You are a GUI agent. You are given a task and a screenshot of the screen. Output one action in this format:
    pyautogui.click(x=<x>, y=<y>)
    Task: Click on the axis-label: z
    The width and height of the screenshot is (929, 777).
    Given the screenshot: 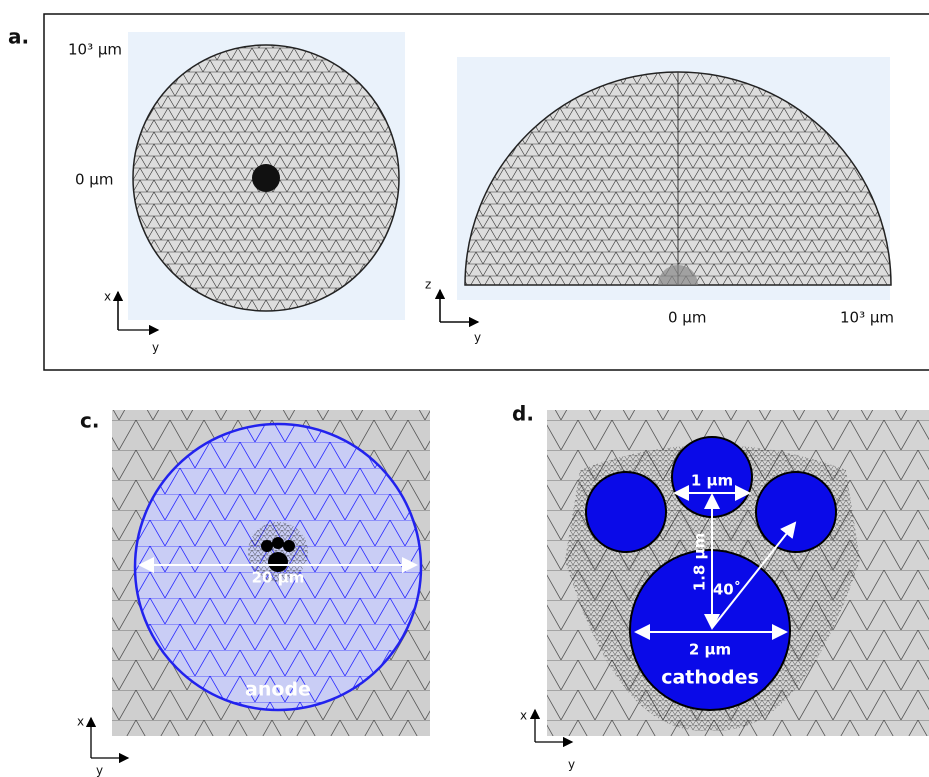 What is the action you would take?
    pyautogui.click(x=428, y=285)
    